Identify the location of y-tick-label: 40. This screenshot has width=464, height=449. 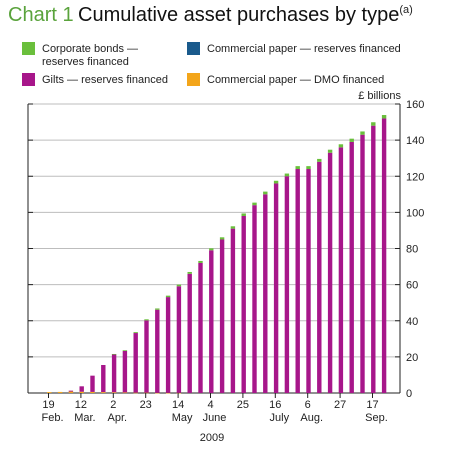
(412, 322).